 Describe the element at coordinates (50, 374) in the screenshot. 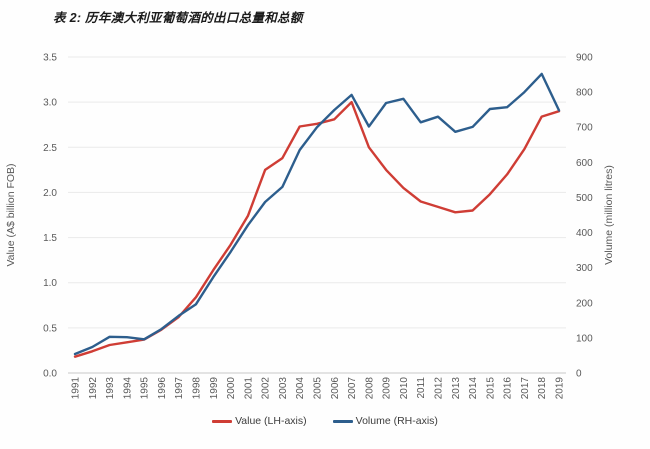

I see `left-axis-tick-label: 0.0` at that location.